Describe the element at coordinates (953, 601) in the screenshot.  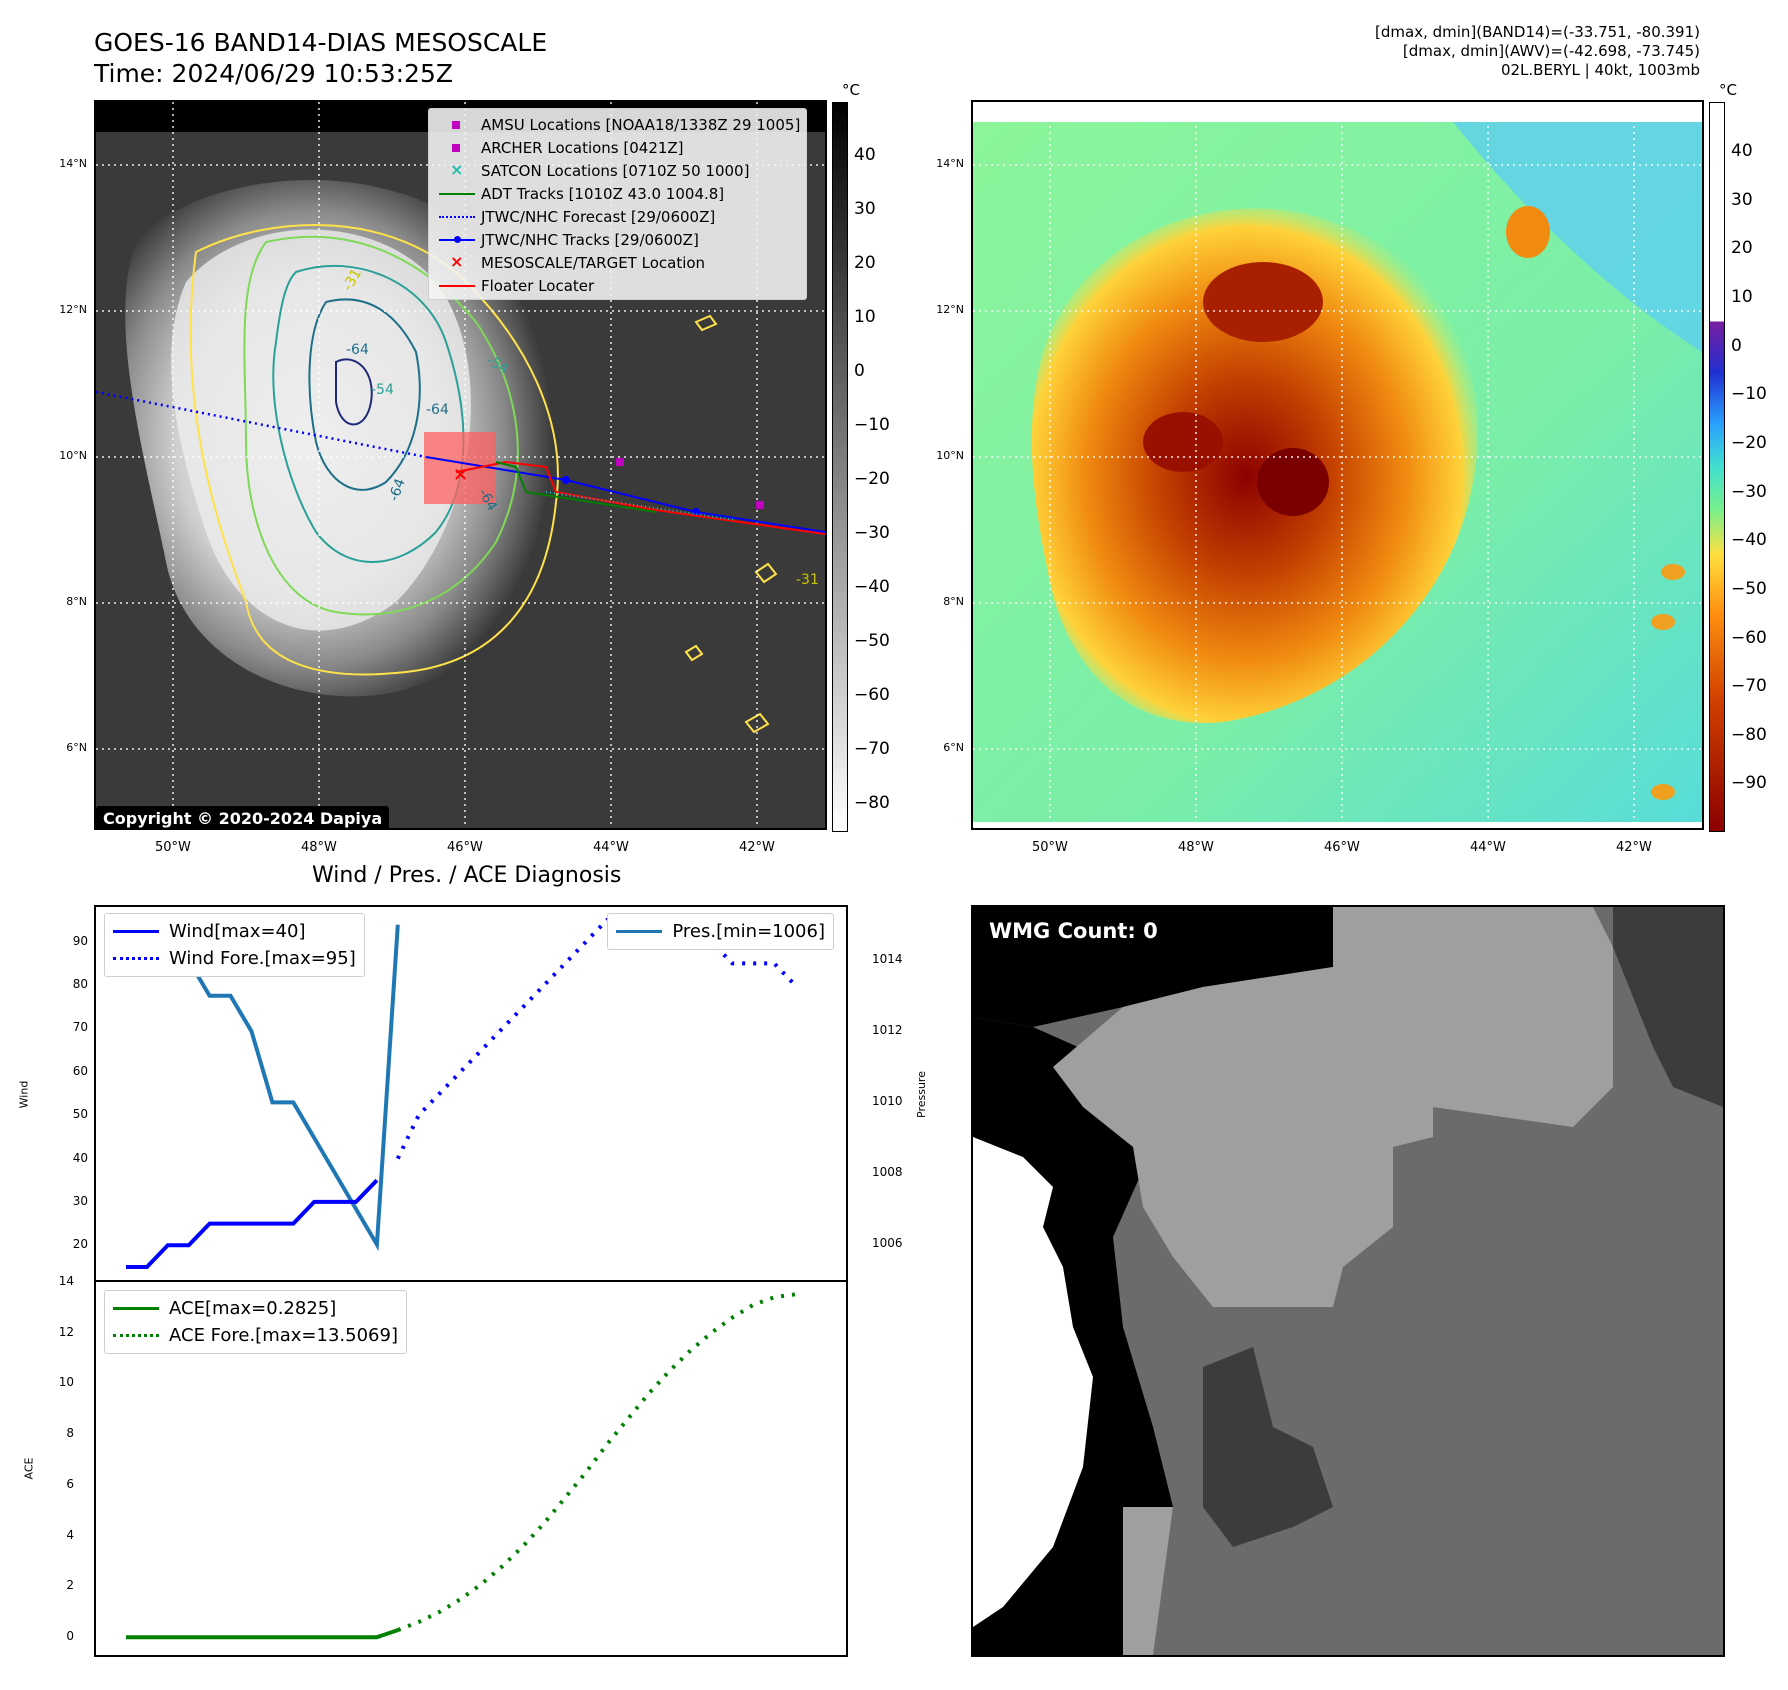
I see `r-lat-label-8n: 8°N` at that location.